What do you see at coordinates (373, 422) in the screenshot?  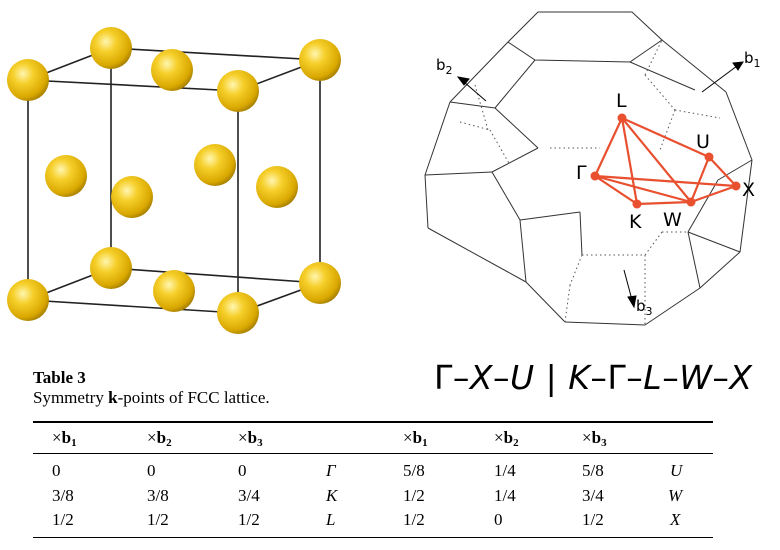 I see `table-top-rule` at bounding box center [373, 422].